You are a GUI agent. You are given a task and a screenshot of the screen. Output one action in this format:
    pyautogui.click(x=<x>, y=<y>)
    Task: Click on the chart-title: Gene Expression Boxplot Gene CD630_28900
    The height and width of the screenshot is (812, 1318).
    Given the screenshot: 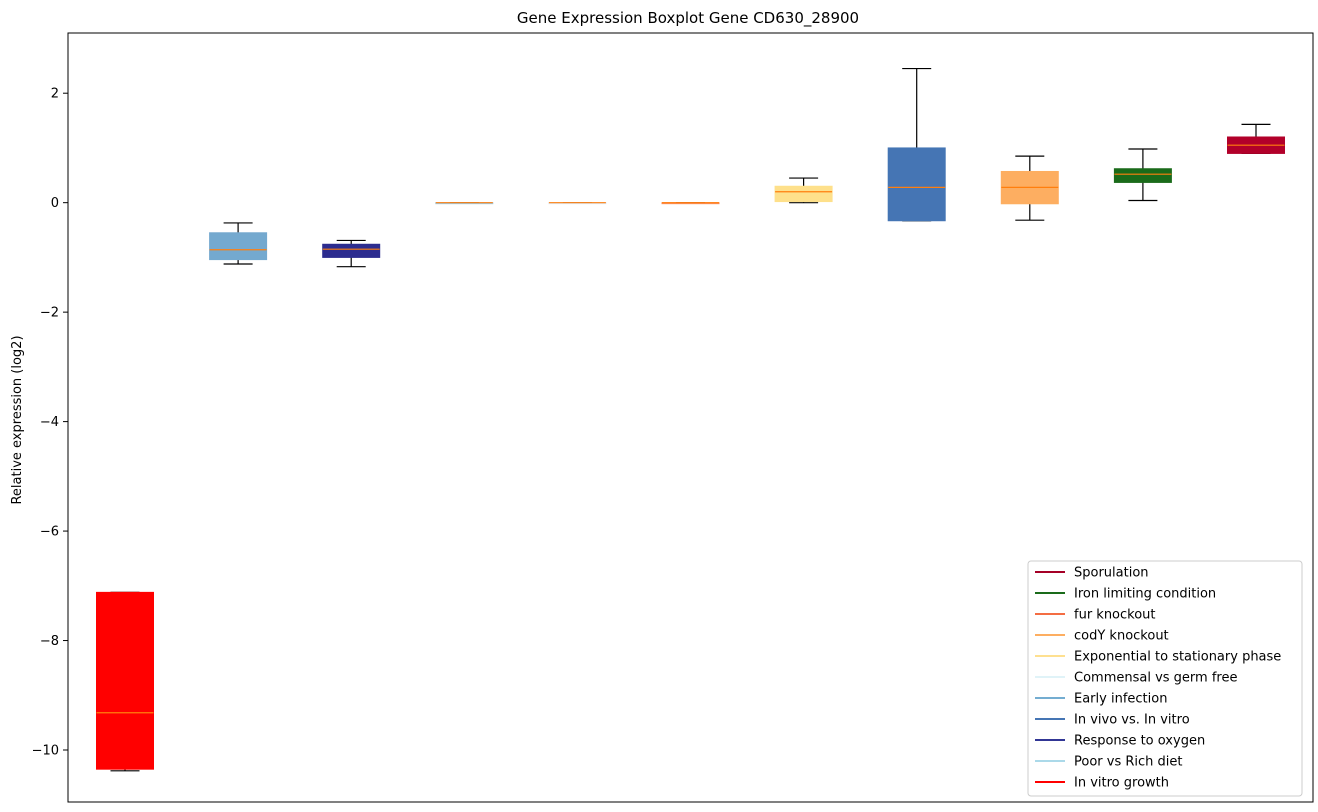 What is the action you would take?
    pyautogui.click(x=688, y=18)
    